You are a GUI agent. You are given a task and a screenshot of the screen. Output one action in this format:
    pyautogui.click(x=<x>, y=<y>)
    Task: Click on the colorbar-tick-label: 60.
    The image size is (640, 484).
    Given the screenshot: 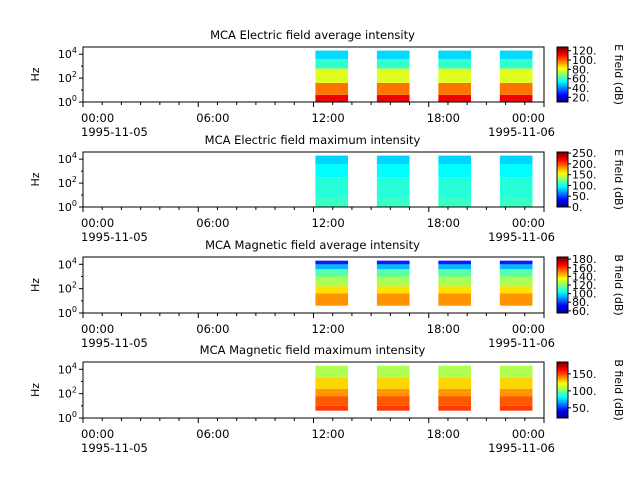 What is the action you would take?
    pyautogui.click(x=581, y=311)
    